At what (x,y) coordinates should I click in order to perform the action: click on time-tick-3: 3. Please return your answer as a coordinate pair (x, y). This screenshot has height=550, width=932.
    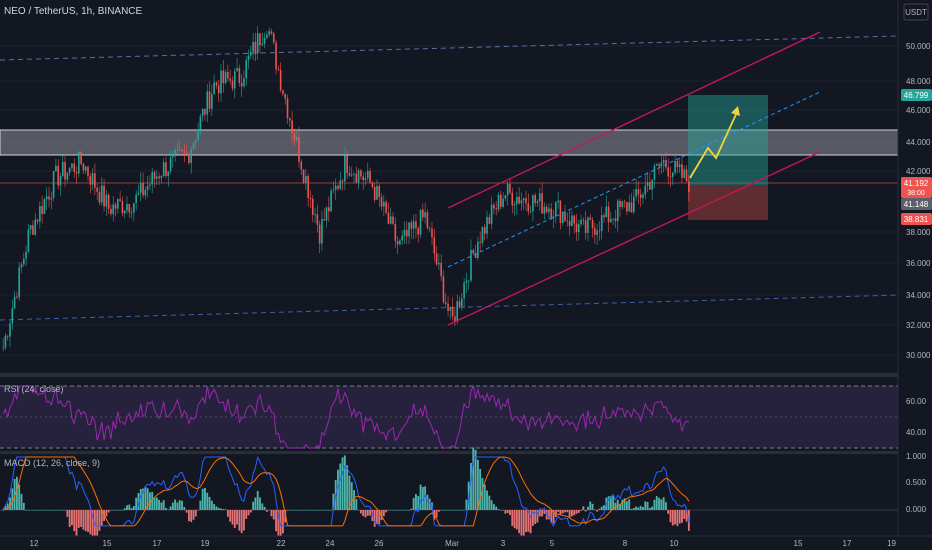
    Looking at the image, I should click on (503, 543).